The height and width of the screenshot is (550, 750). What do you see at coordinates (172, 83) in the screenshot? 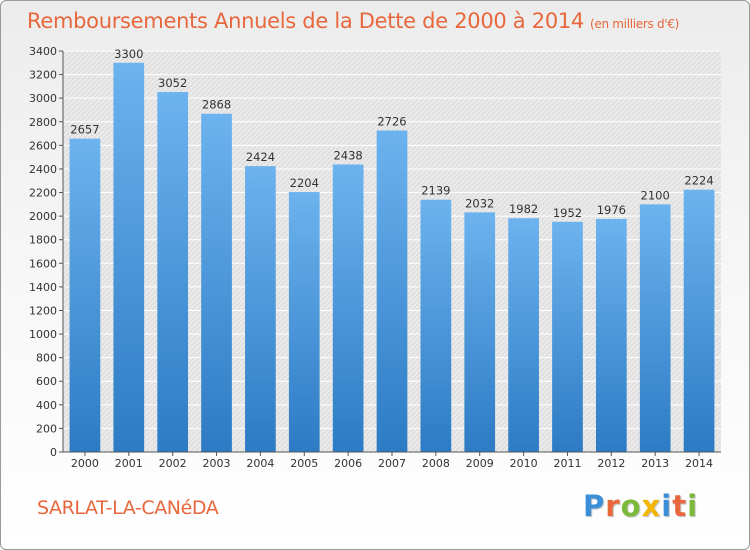
I see `data-label: 3052` at bounding box center [172, 83].